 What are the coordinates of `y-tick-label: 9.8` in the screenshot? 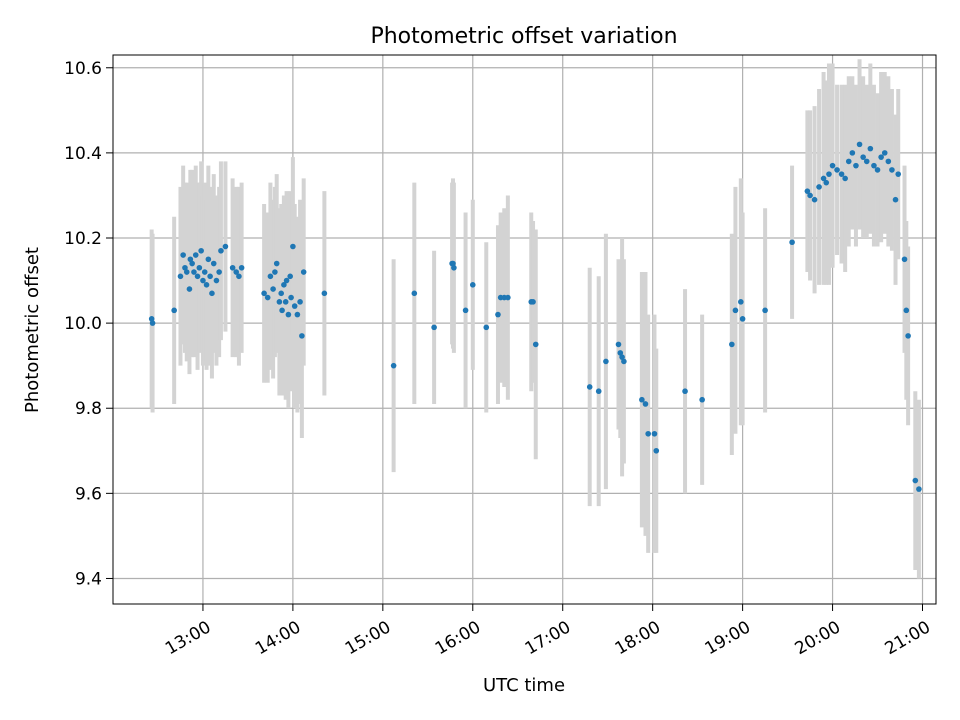 It's located at (88, 409).